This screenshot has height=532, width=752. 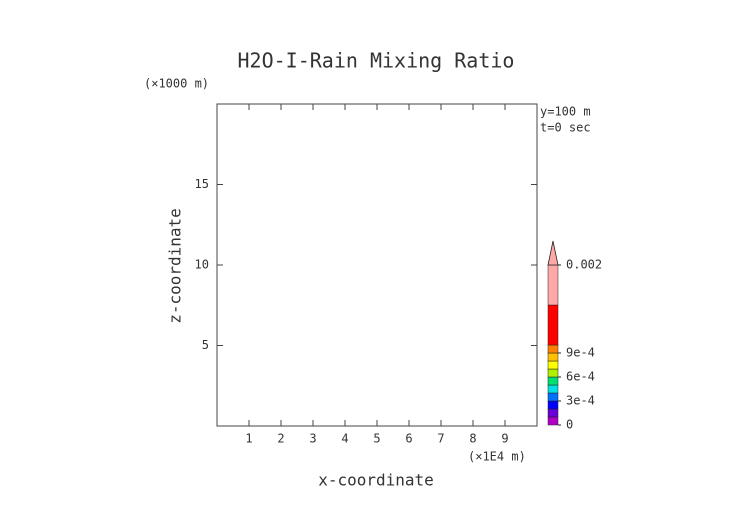 What do you see at coordinates (504, 439) in the screenshot?
I see `x-tick-label: 9` at bounding box center [504, 439].